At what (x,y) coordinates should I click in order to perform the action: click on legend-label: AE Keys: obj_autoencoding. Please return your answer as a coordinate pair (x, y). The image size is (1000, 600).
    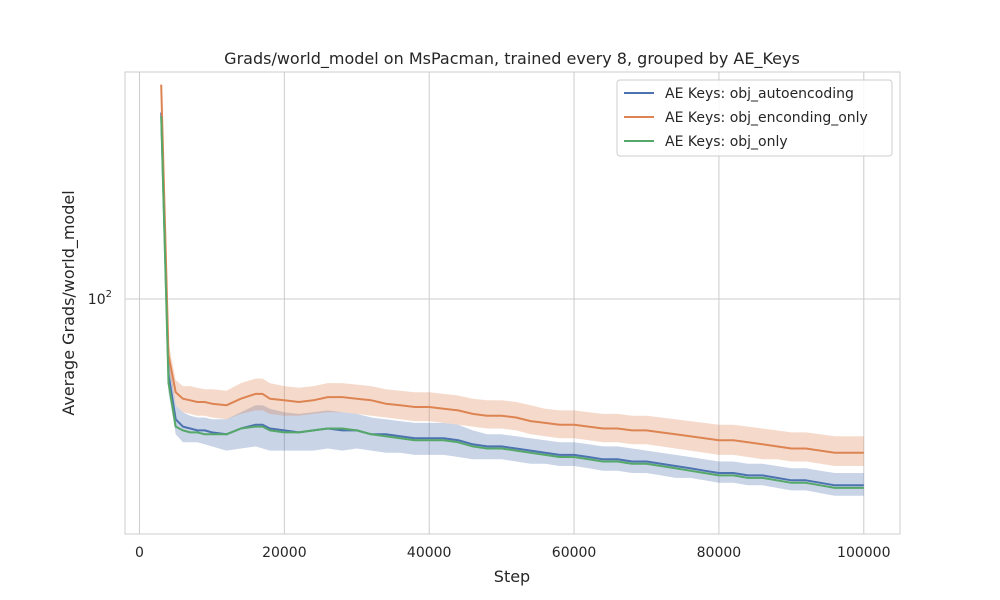
    Looking at the image, I should click on (759, 94).